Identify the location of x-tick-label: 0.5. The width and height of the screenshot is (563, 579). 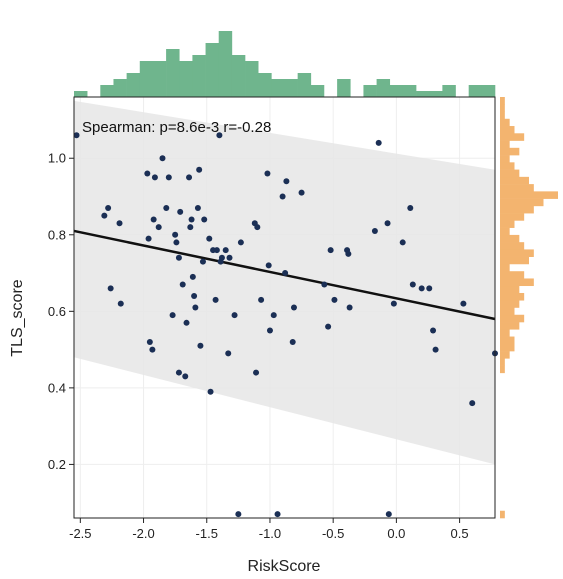
(460, 533).